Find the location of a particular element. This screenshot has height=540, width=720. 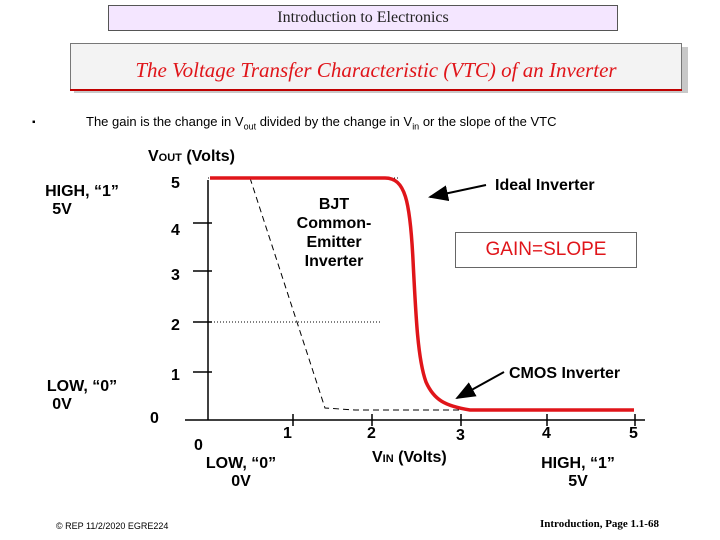

x-low-line1: LOW, “0” is located at coordinates (241, 463).